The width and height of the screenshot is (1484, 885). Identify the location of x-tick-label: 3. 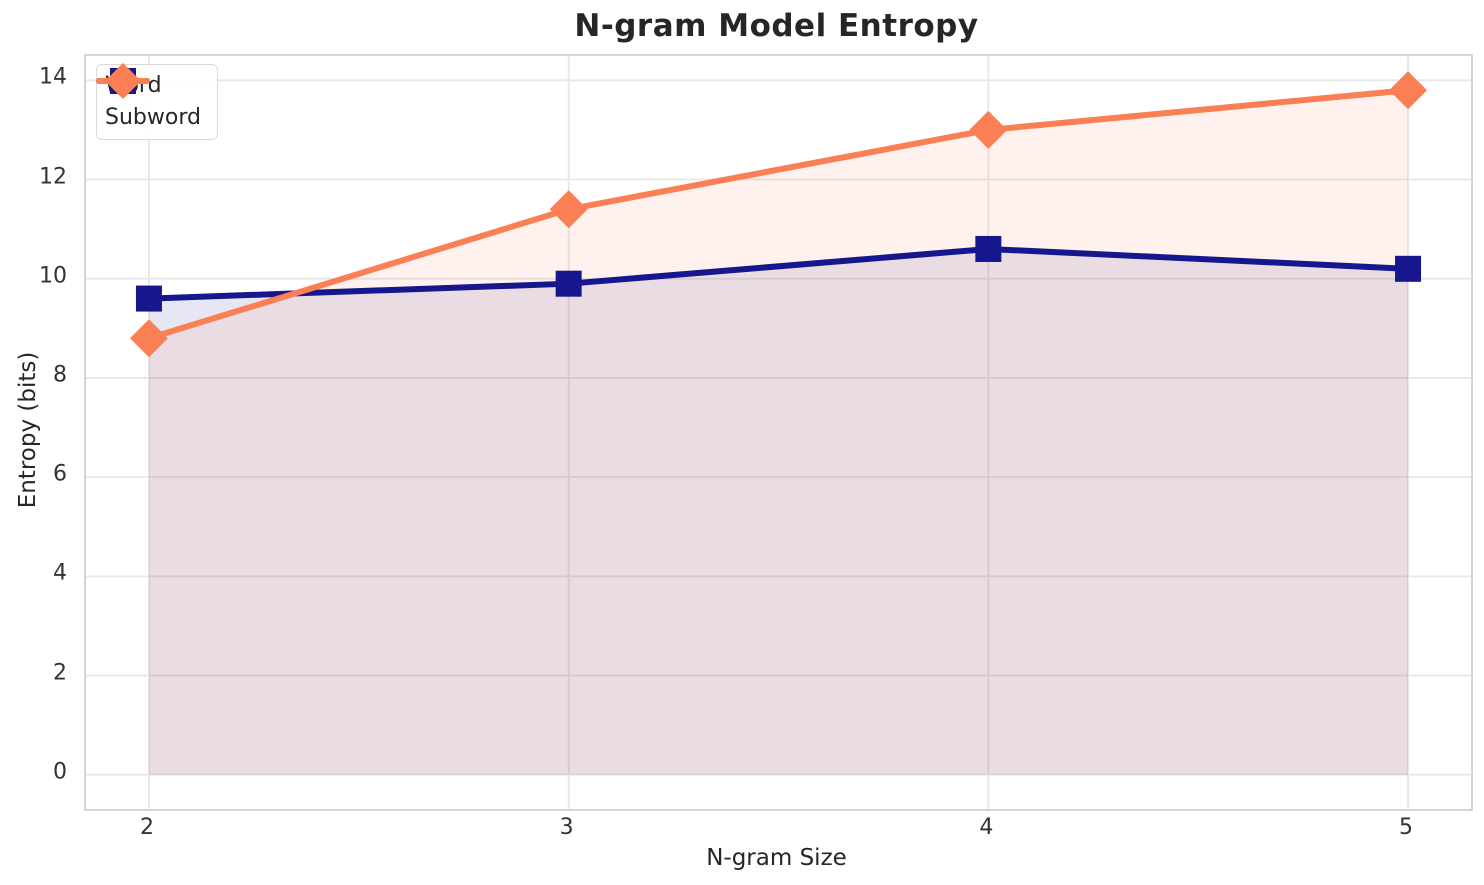
(566, 827).